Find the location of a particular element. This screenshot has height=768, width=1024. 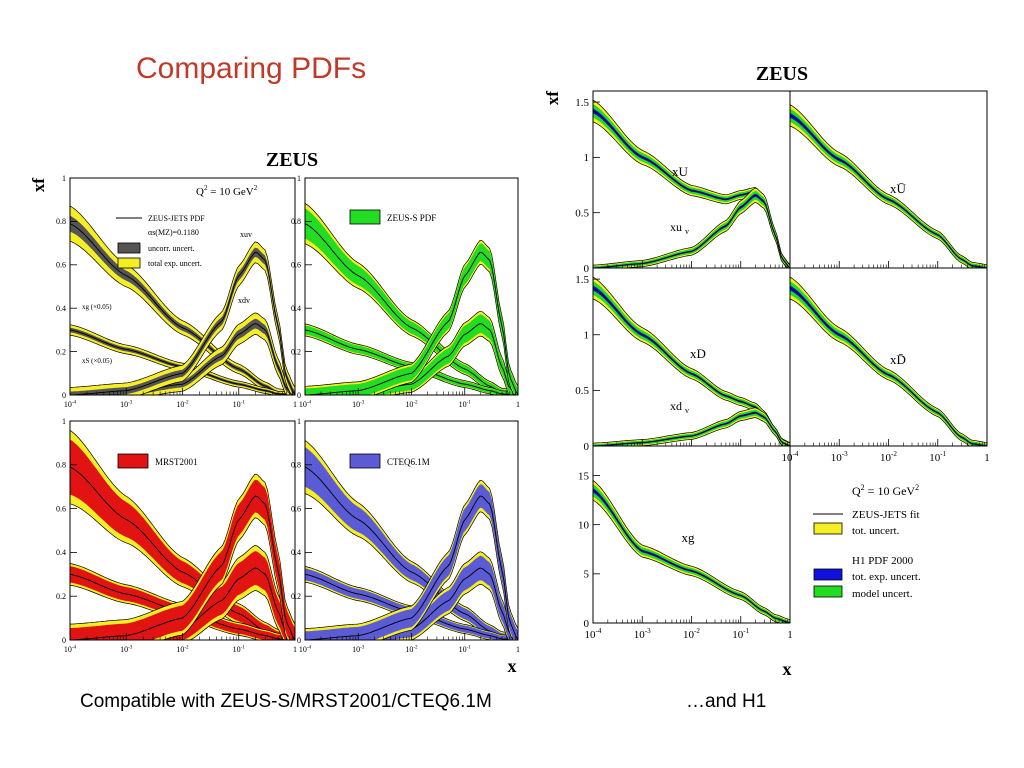

left-panel-1-ytick-label: 0 is located at coordinates (299, 395).